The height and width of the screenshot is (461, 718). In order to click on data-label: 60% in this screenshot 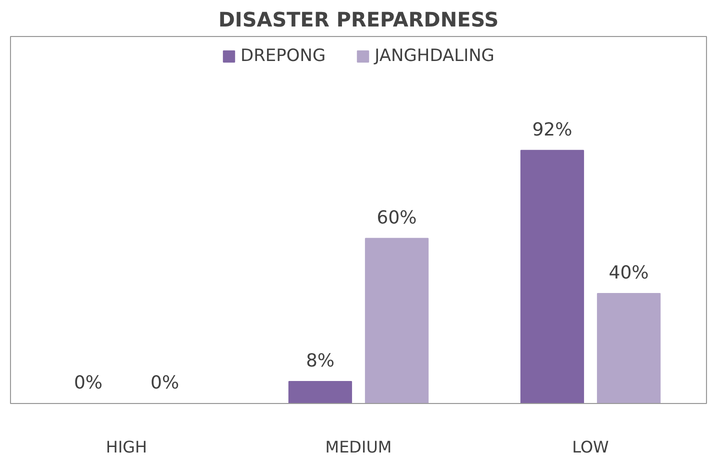, I will do `click(396, 217)`.